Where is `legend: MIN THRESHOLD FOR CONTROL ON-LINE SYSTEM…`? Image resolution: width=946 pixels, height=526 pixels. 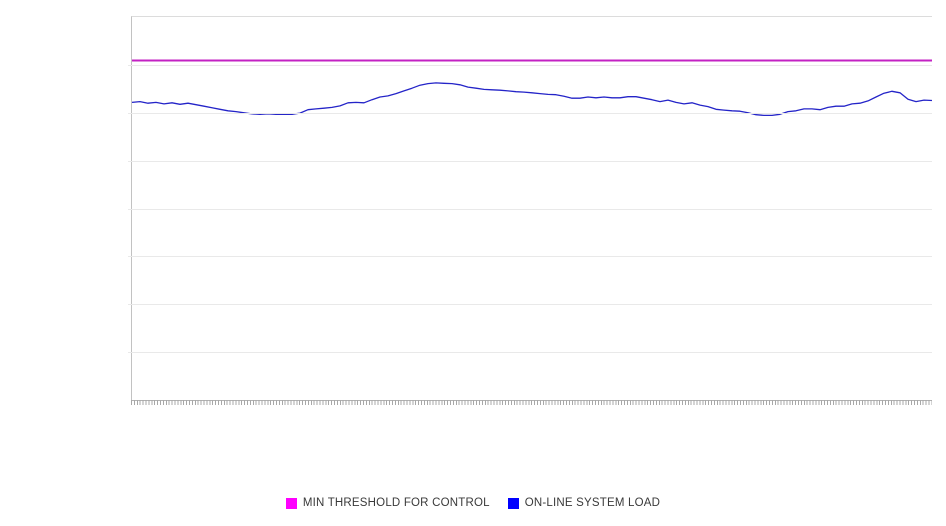
legend: MIN THRESHOLD FOR CONTROL ON-LINE SYSTEM… is located at coordinates (473, 503).